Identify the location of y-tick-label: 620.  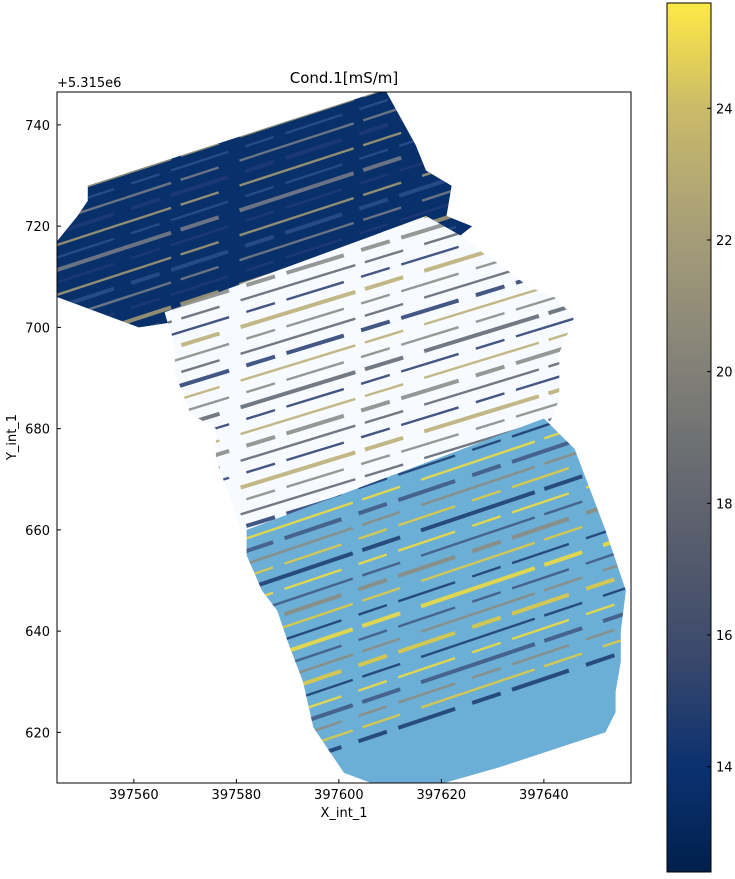
(37, 733).